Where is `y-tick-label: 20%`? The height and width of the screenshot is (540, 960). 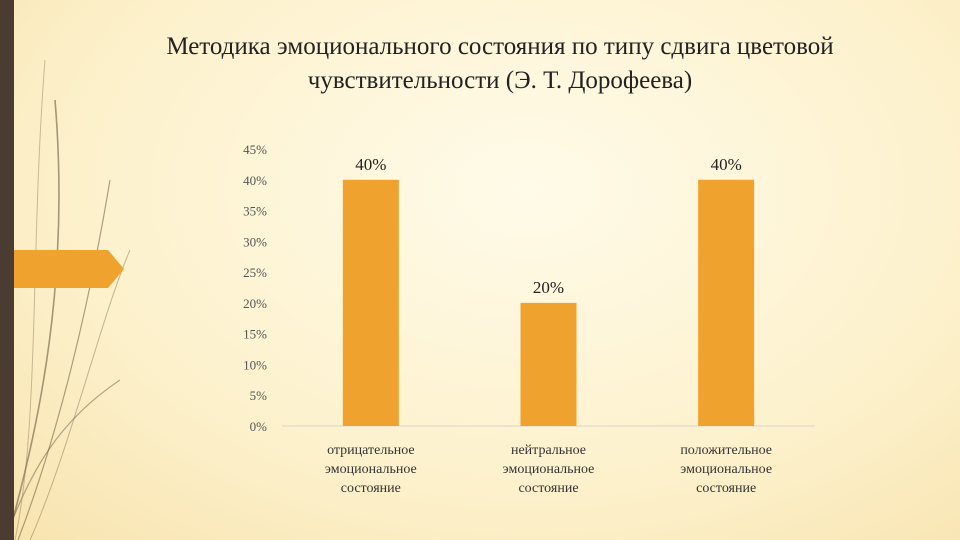
y-tick-label: 20% is located at coordinates (255, 303).